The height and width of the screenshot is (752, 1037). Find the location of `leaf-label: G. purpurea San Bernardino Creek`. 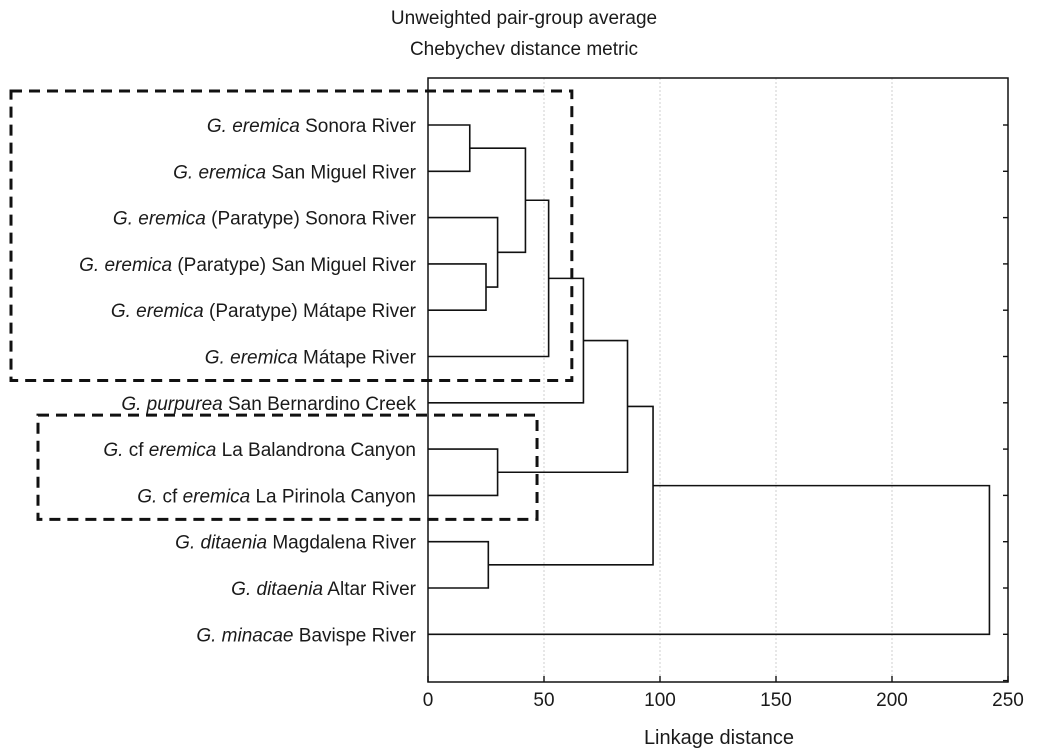

leaf-label: G. purpurea San Bernardino Creek is located at coordinates (268, 404).